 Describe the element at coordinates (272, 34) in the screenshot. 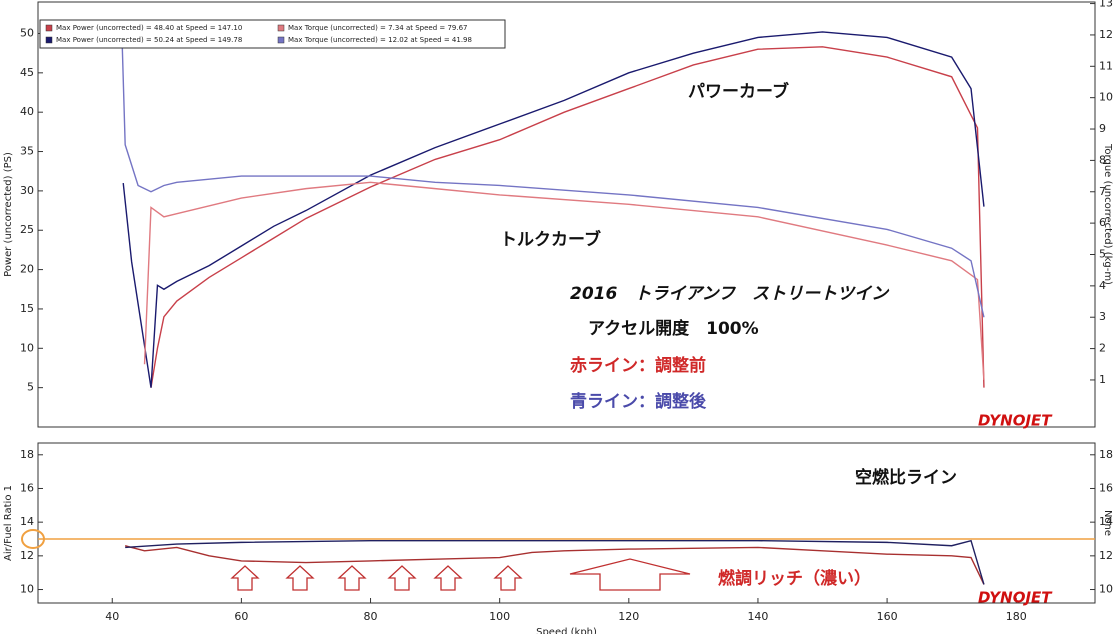

I see `legend-box` at that location.